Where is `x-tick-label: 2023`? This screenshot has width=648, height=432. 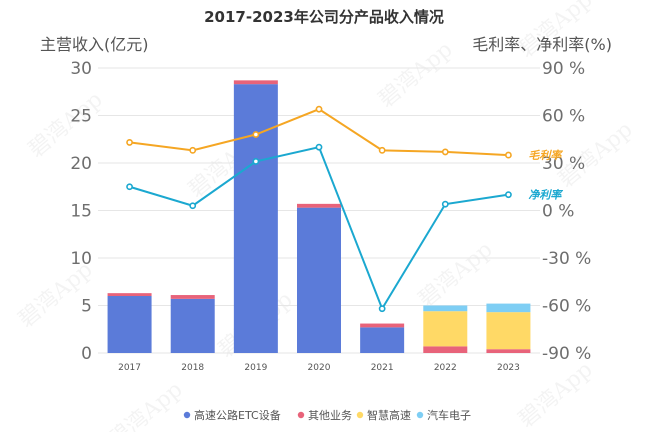 x-tick-label: 2023 is located at coordinates (508, 368).